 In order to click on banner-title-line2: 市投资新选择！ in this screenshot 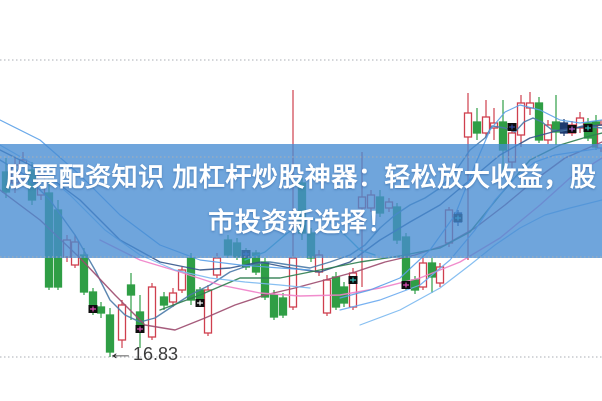, I will do `click(301, 222)`.